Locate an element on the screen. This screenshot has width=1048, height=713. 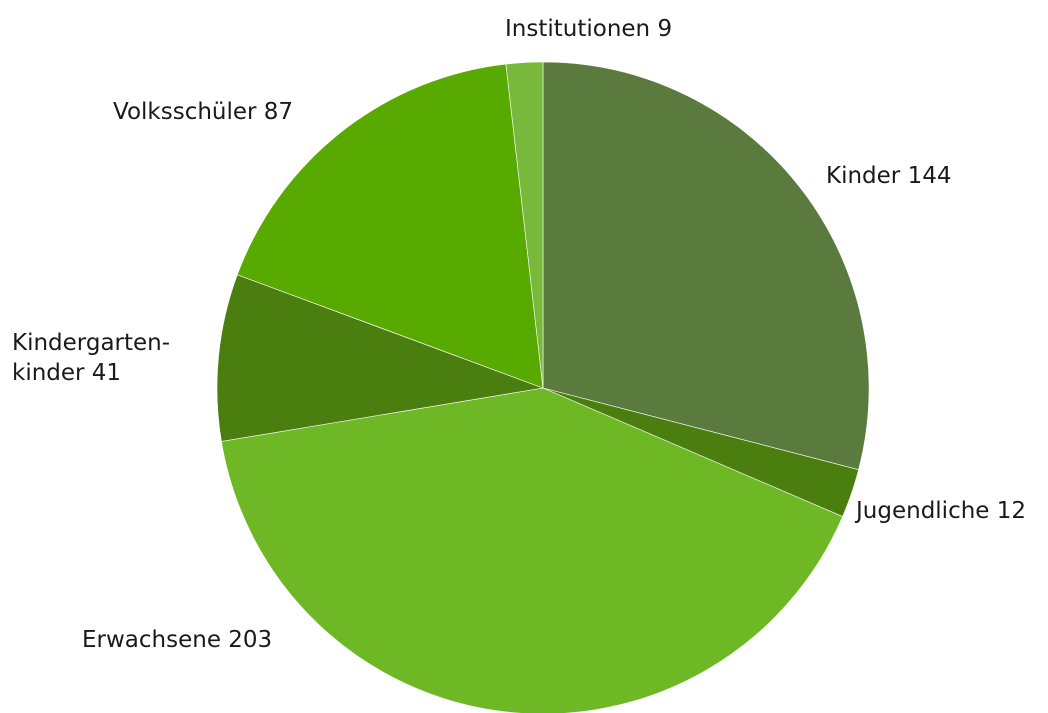
slice-label-line: Volksschüler 87 is located at coordinates (203, 112).